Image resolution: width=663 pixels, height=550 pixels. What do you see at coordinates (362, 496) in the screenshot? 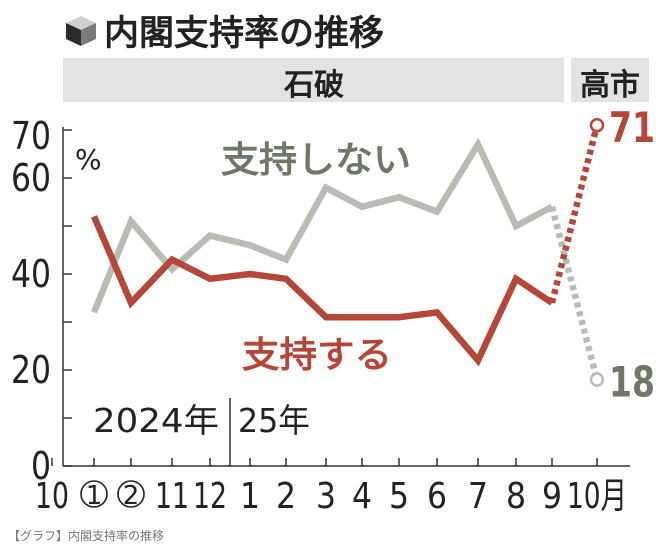
I see `x-tick-label: 4` at bounding box center [362, 496].